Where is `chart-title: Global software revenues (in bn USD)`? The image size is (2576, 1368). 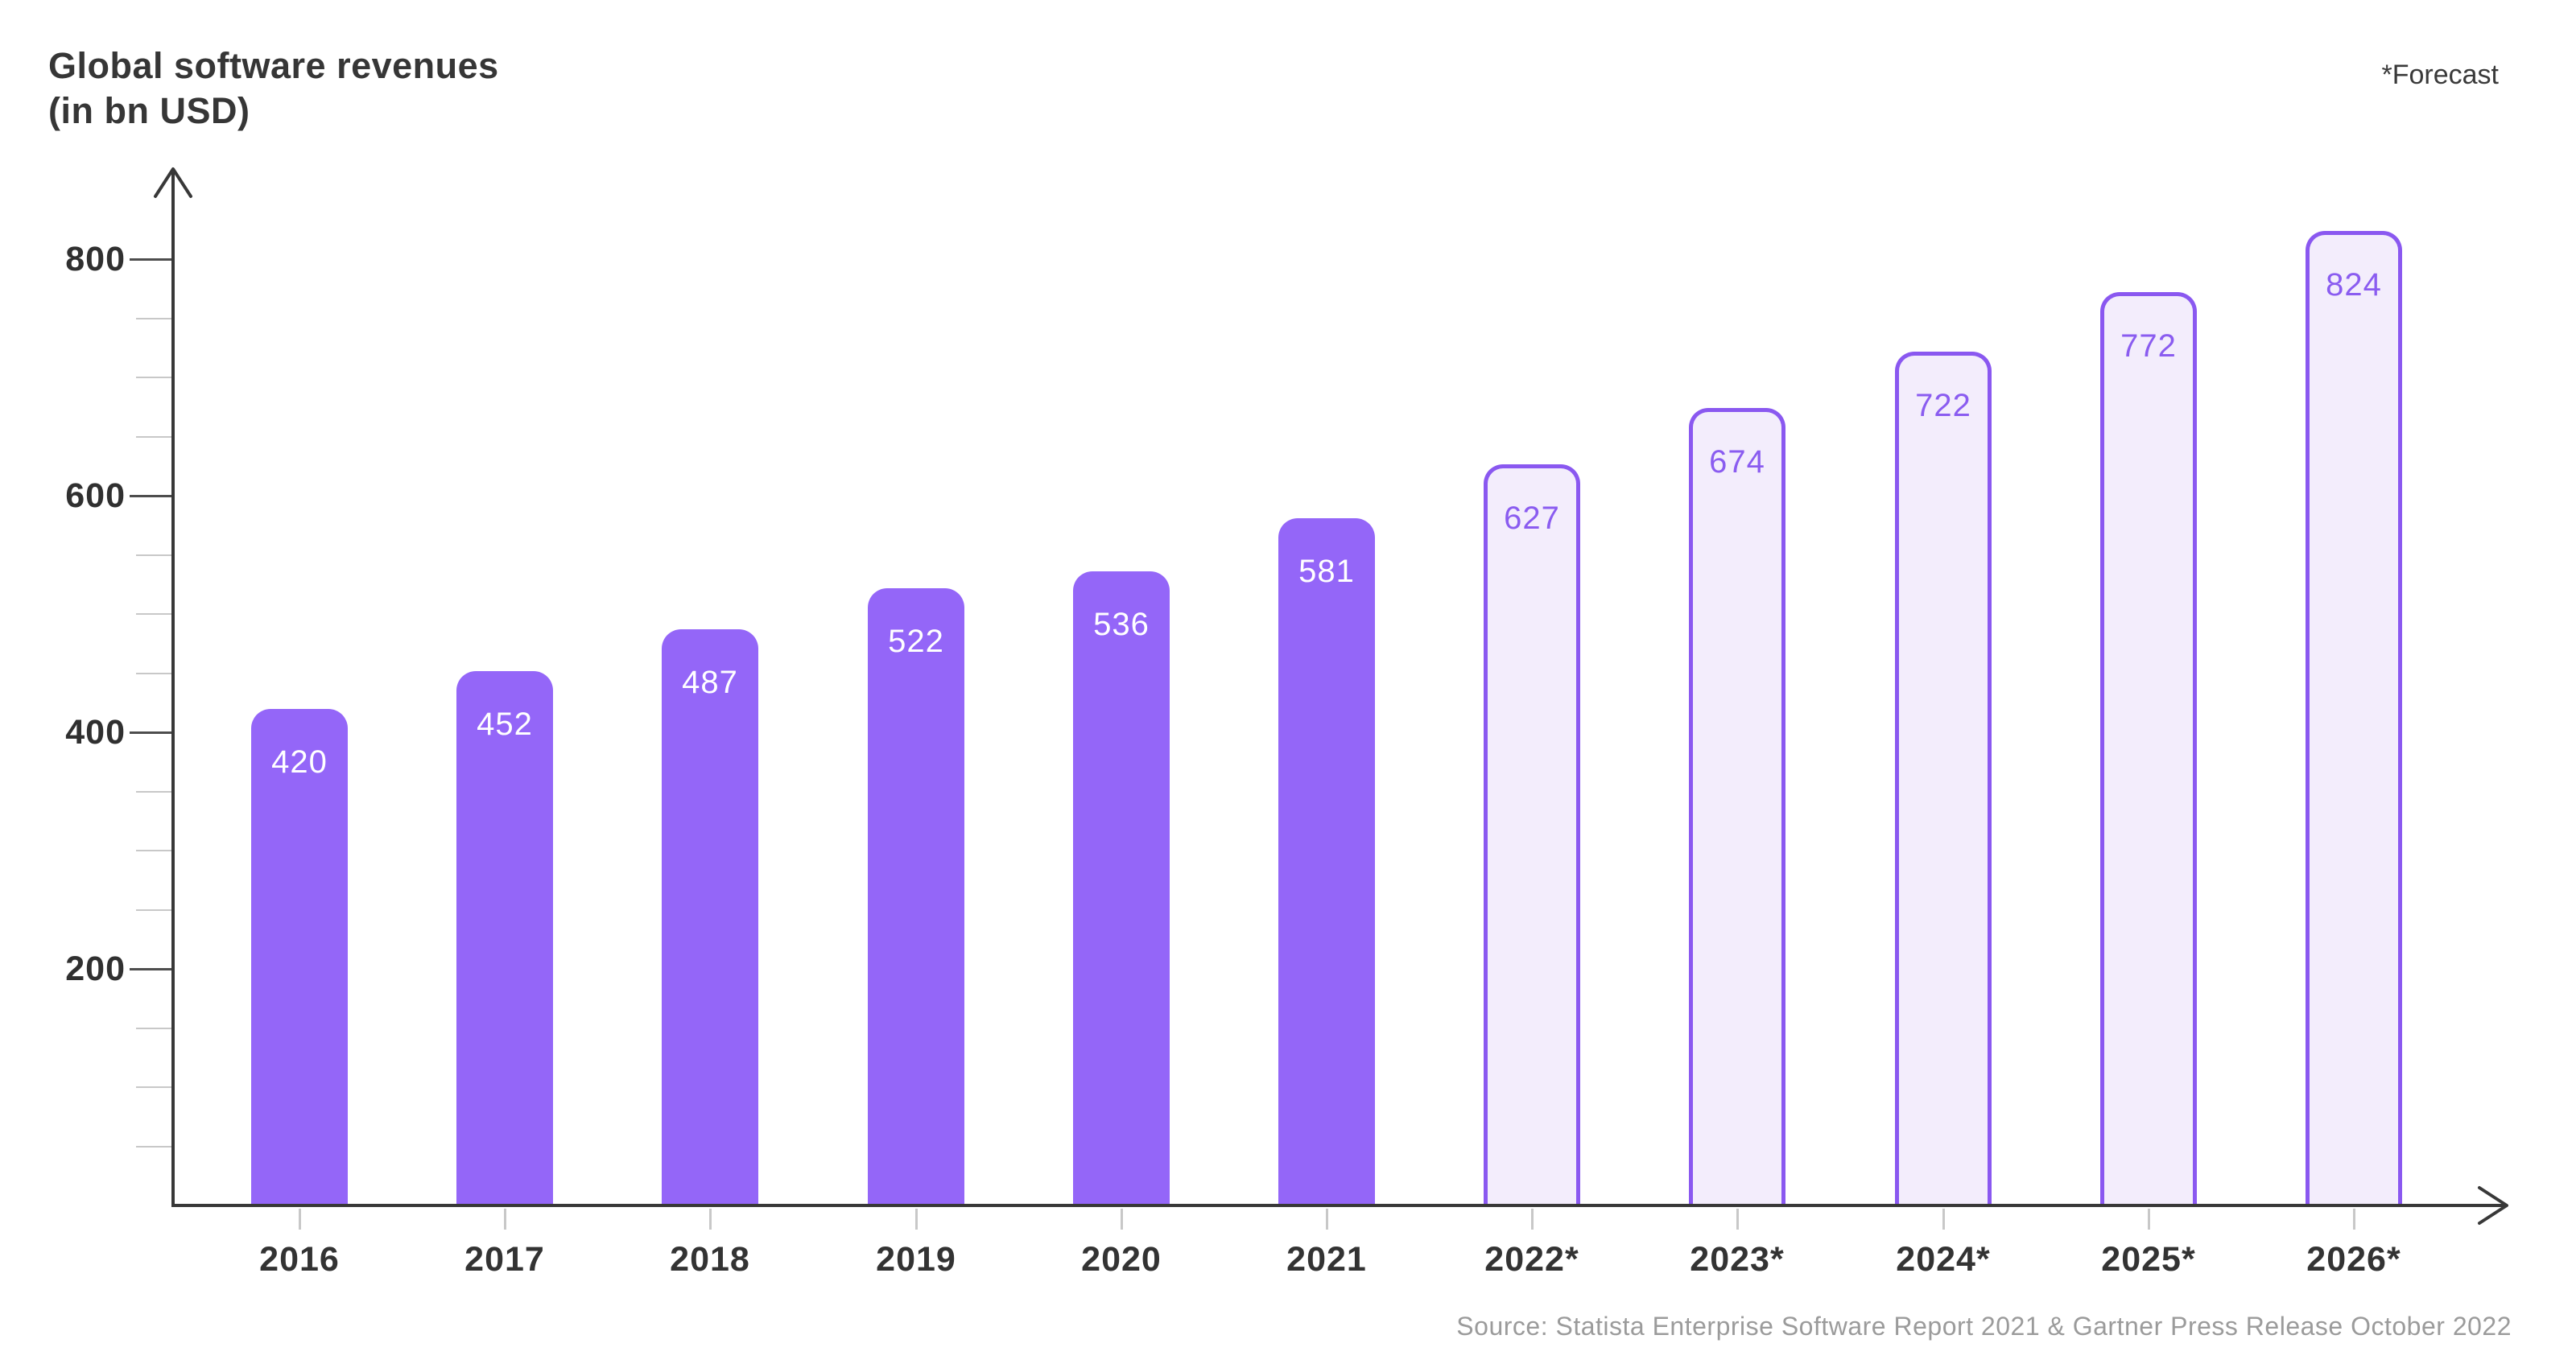
chart-title: Global software revenues (in bn USD) is located at coordinates (273, 88).